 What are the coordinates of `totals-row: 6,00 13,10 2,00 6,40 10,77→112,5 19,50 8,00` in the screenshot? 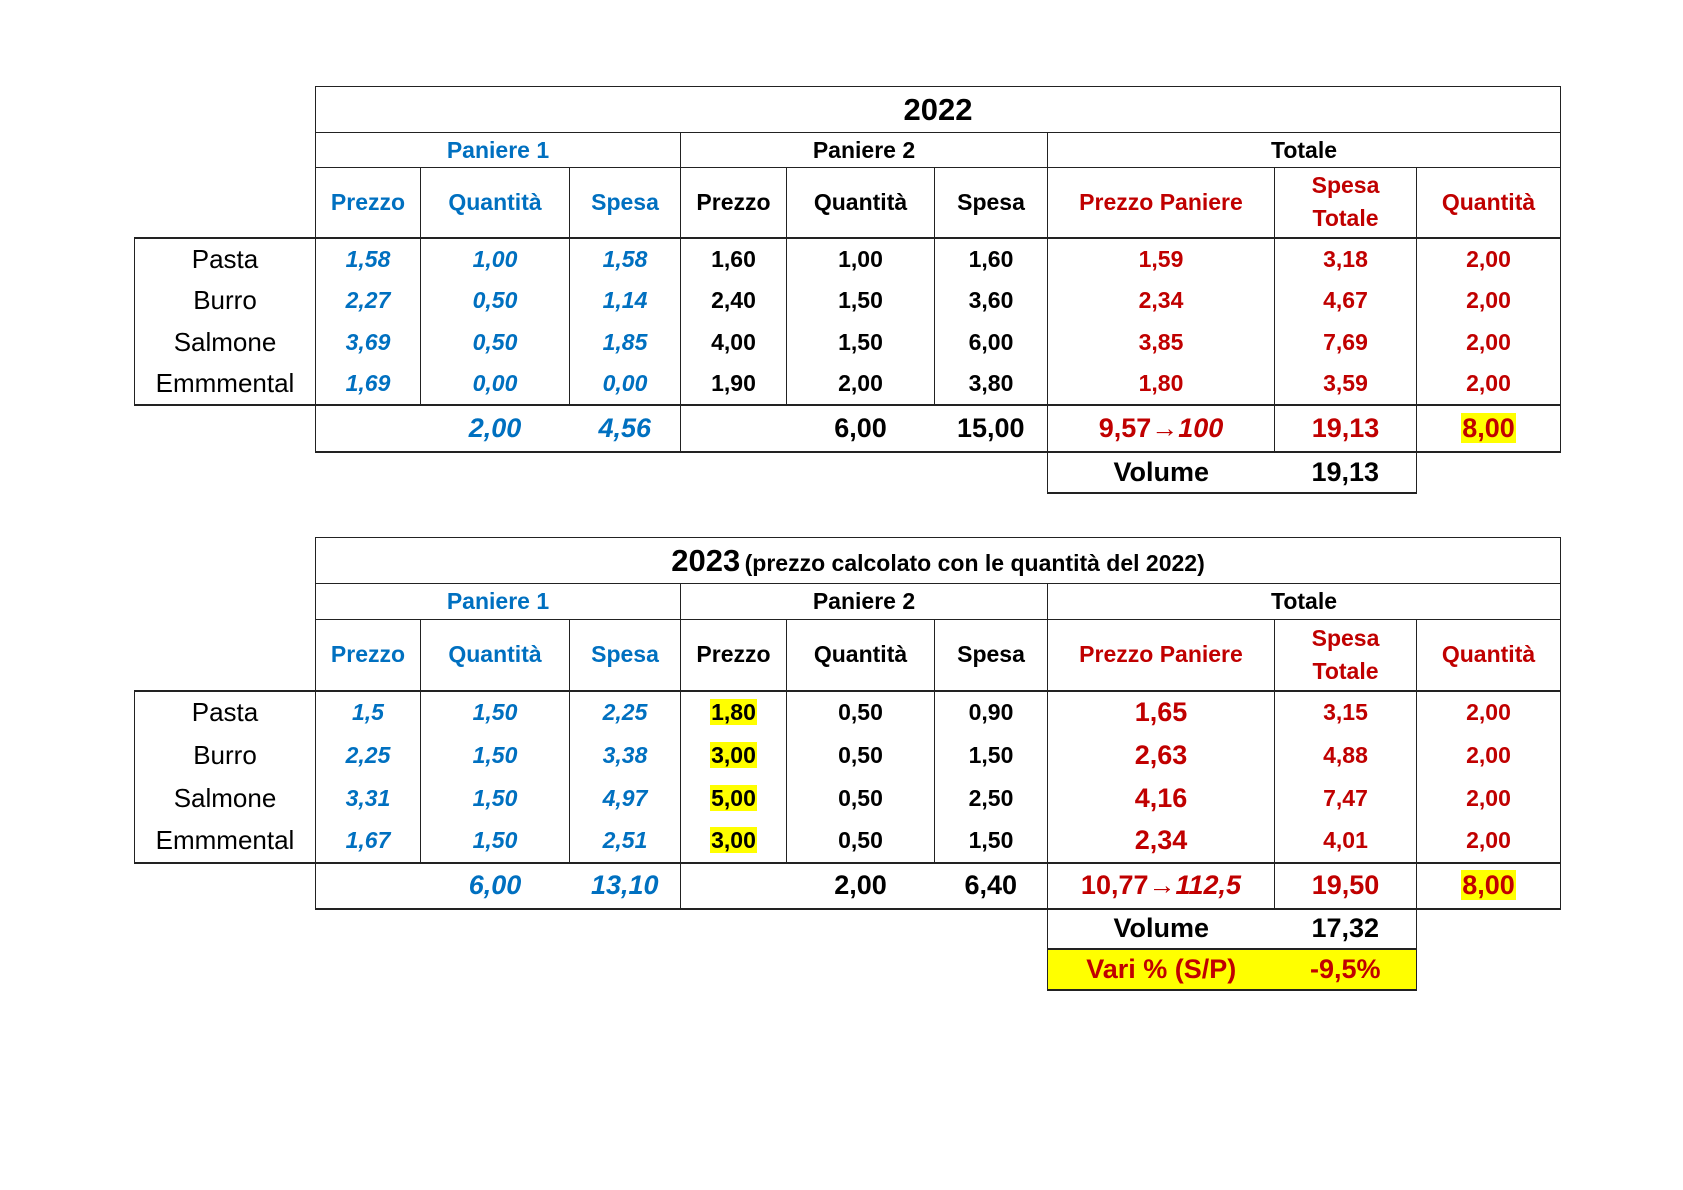 It's located at (848, 885).